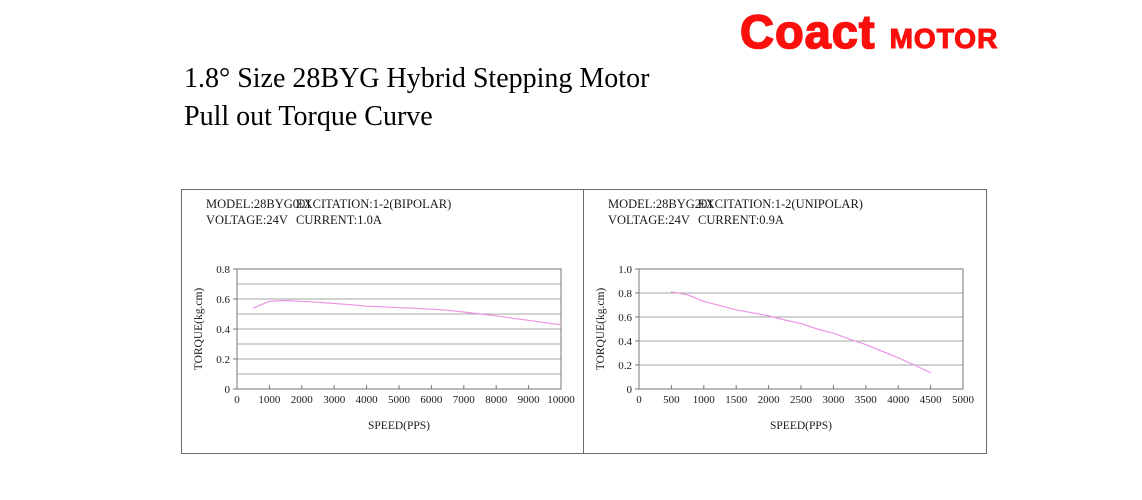 The height and width of the screenshot is (500, 1142). What do you see at coordinates (741, 220) in the screenshot?
I see `current-label: CURRENT:0.9A` at bounding box center [741, 220].